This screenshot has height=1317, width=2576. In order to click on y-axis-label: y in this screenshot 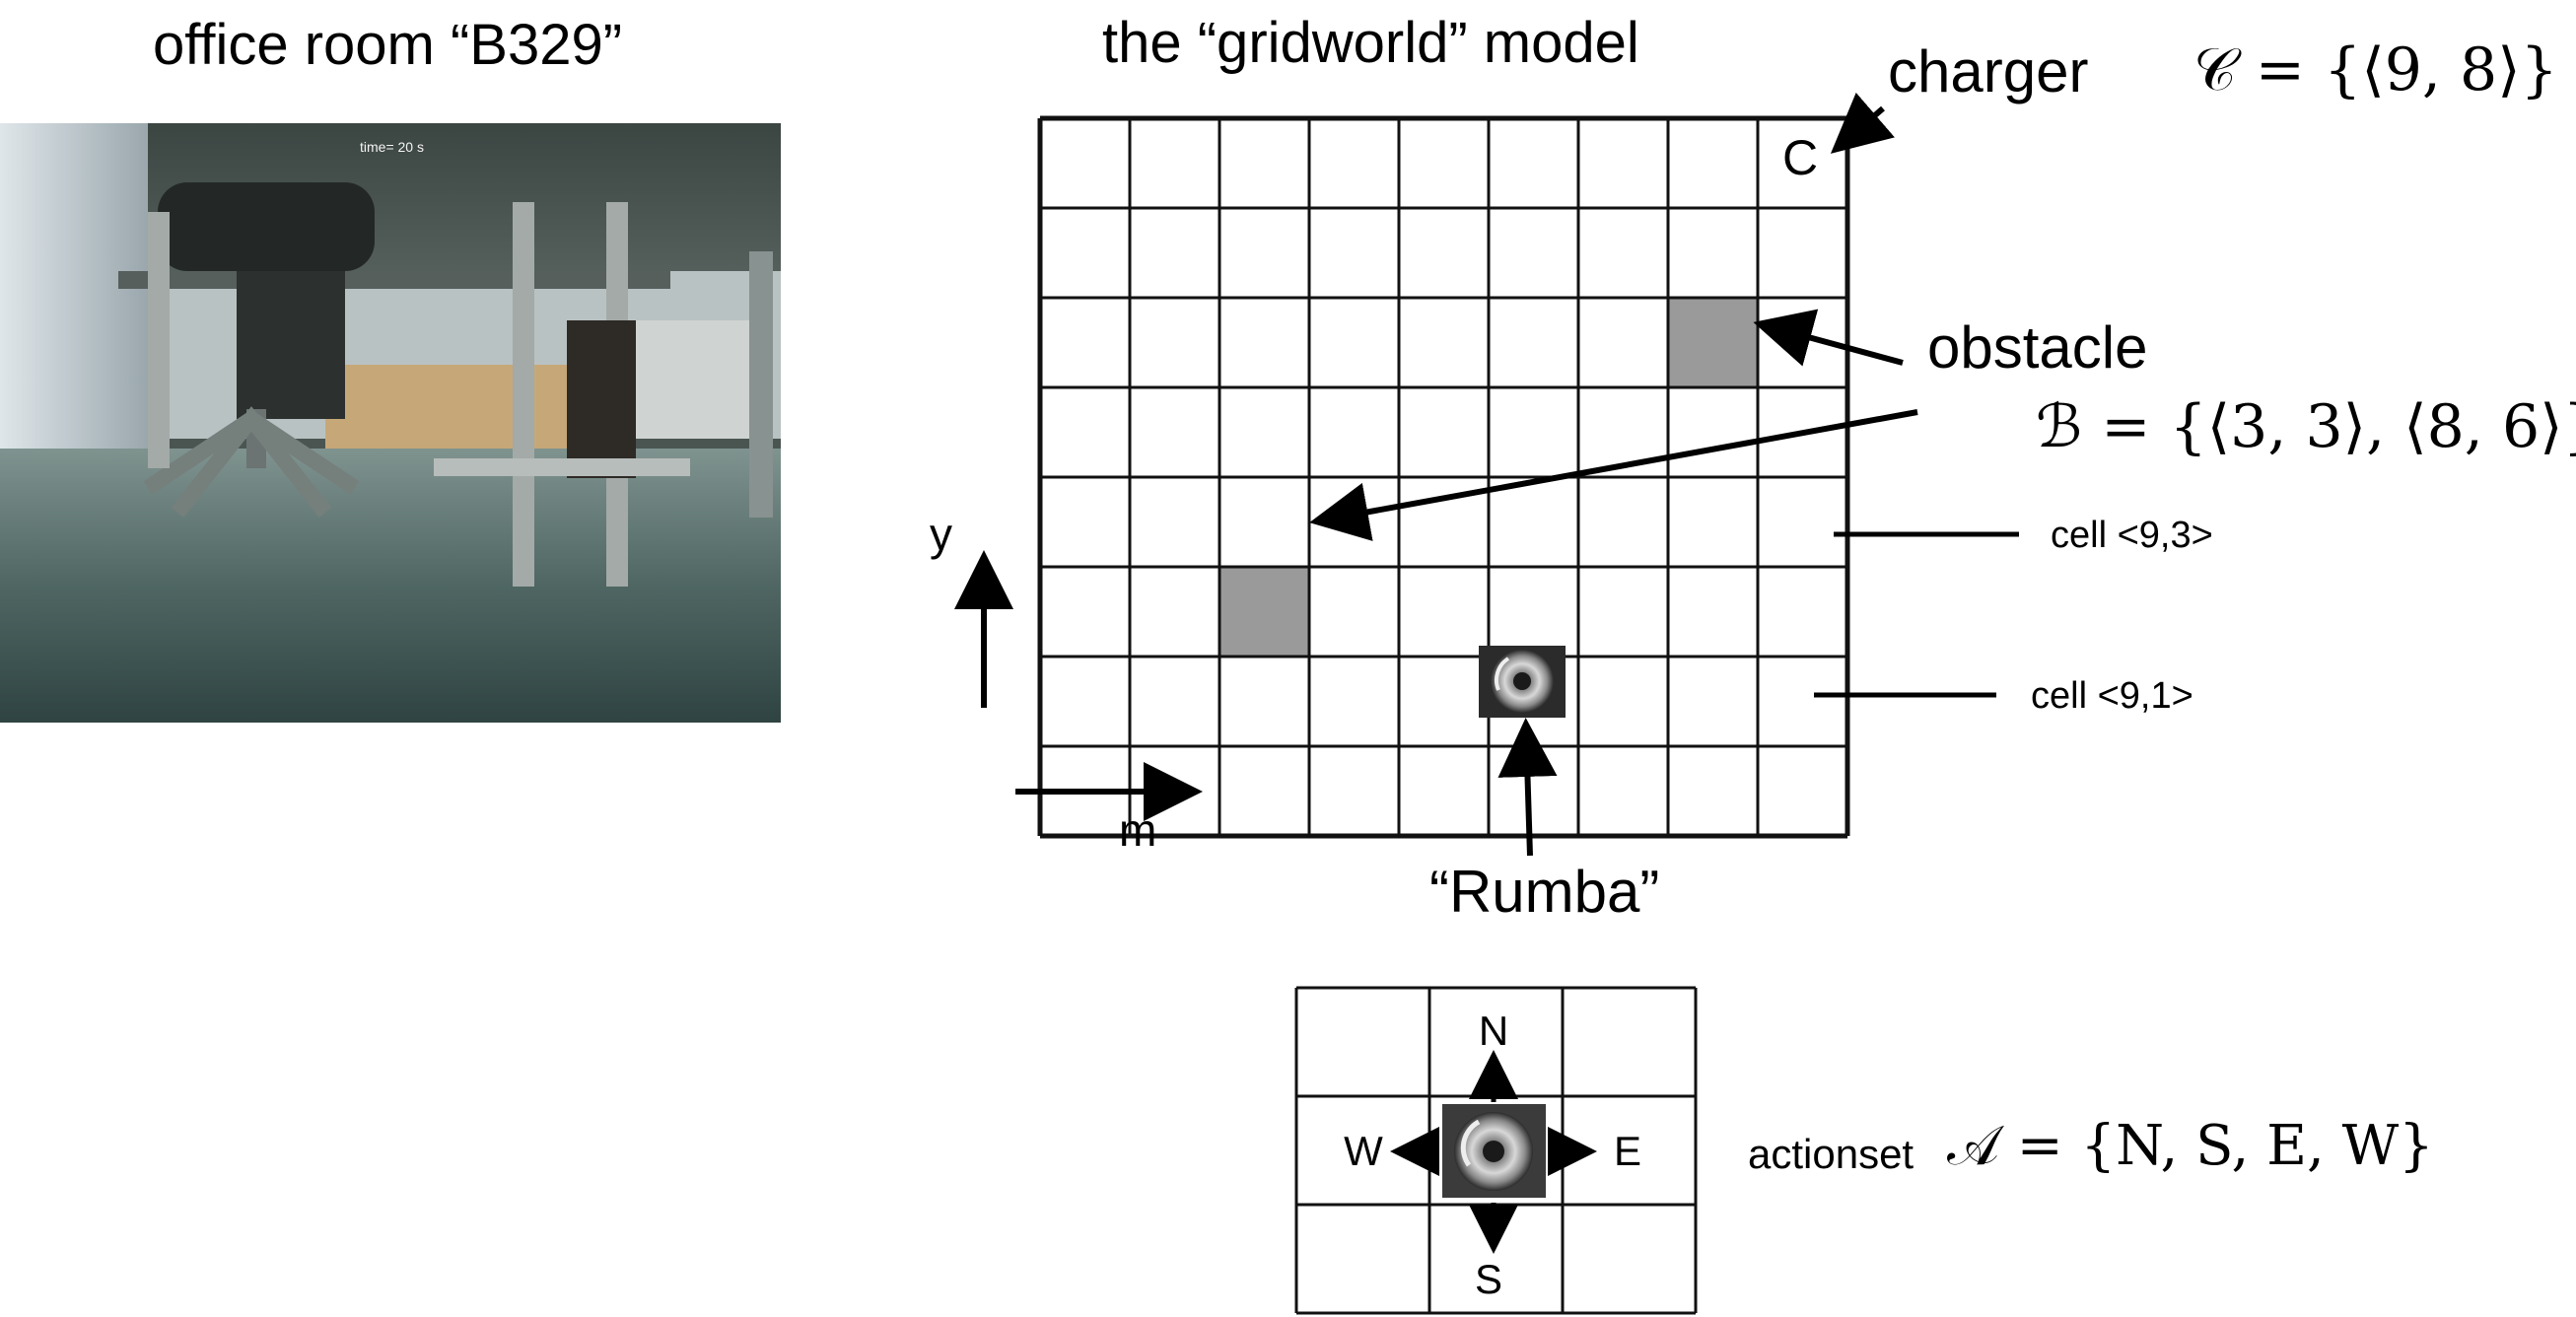, I will do `click(941, 535)`.